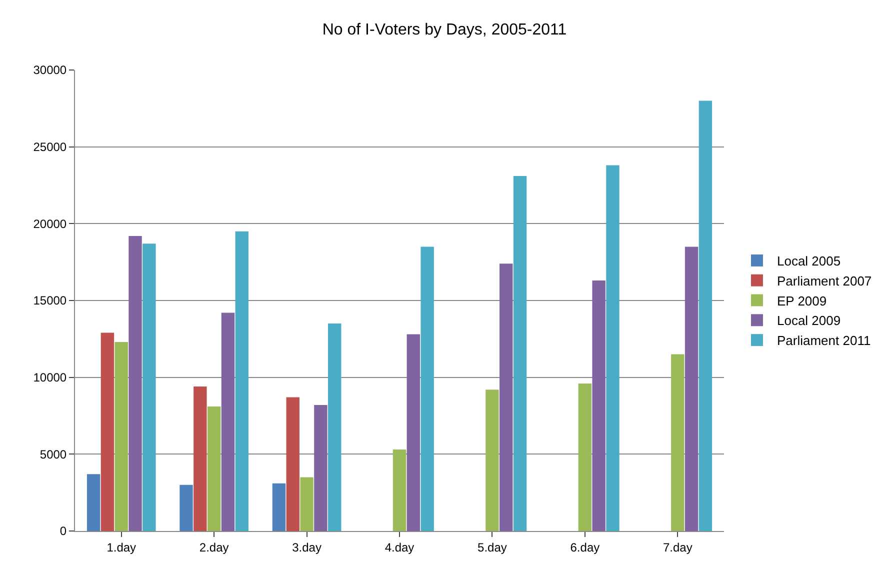 This screenshot has width=889, height=581. Describe the element at coordinates (50, 70) in the screenshot. I see `y-tick-label: 30000` at that location.